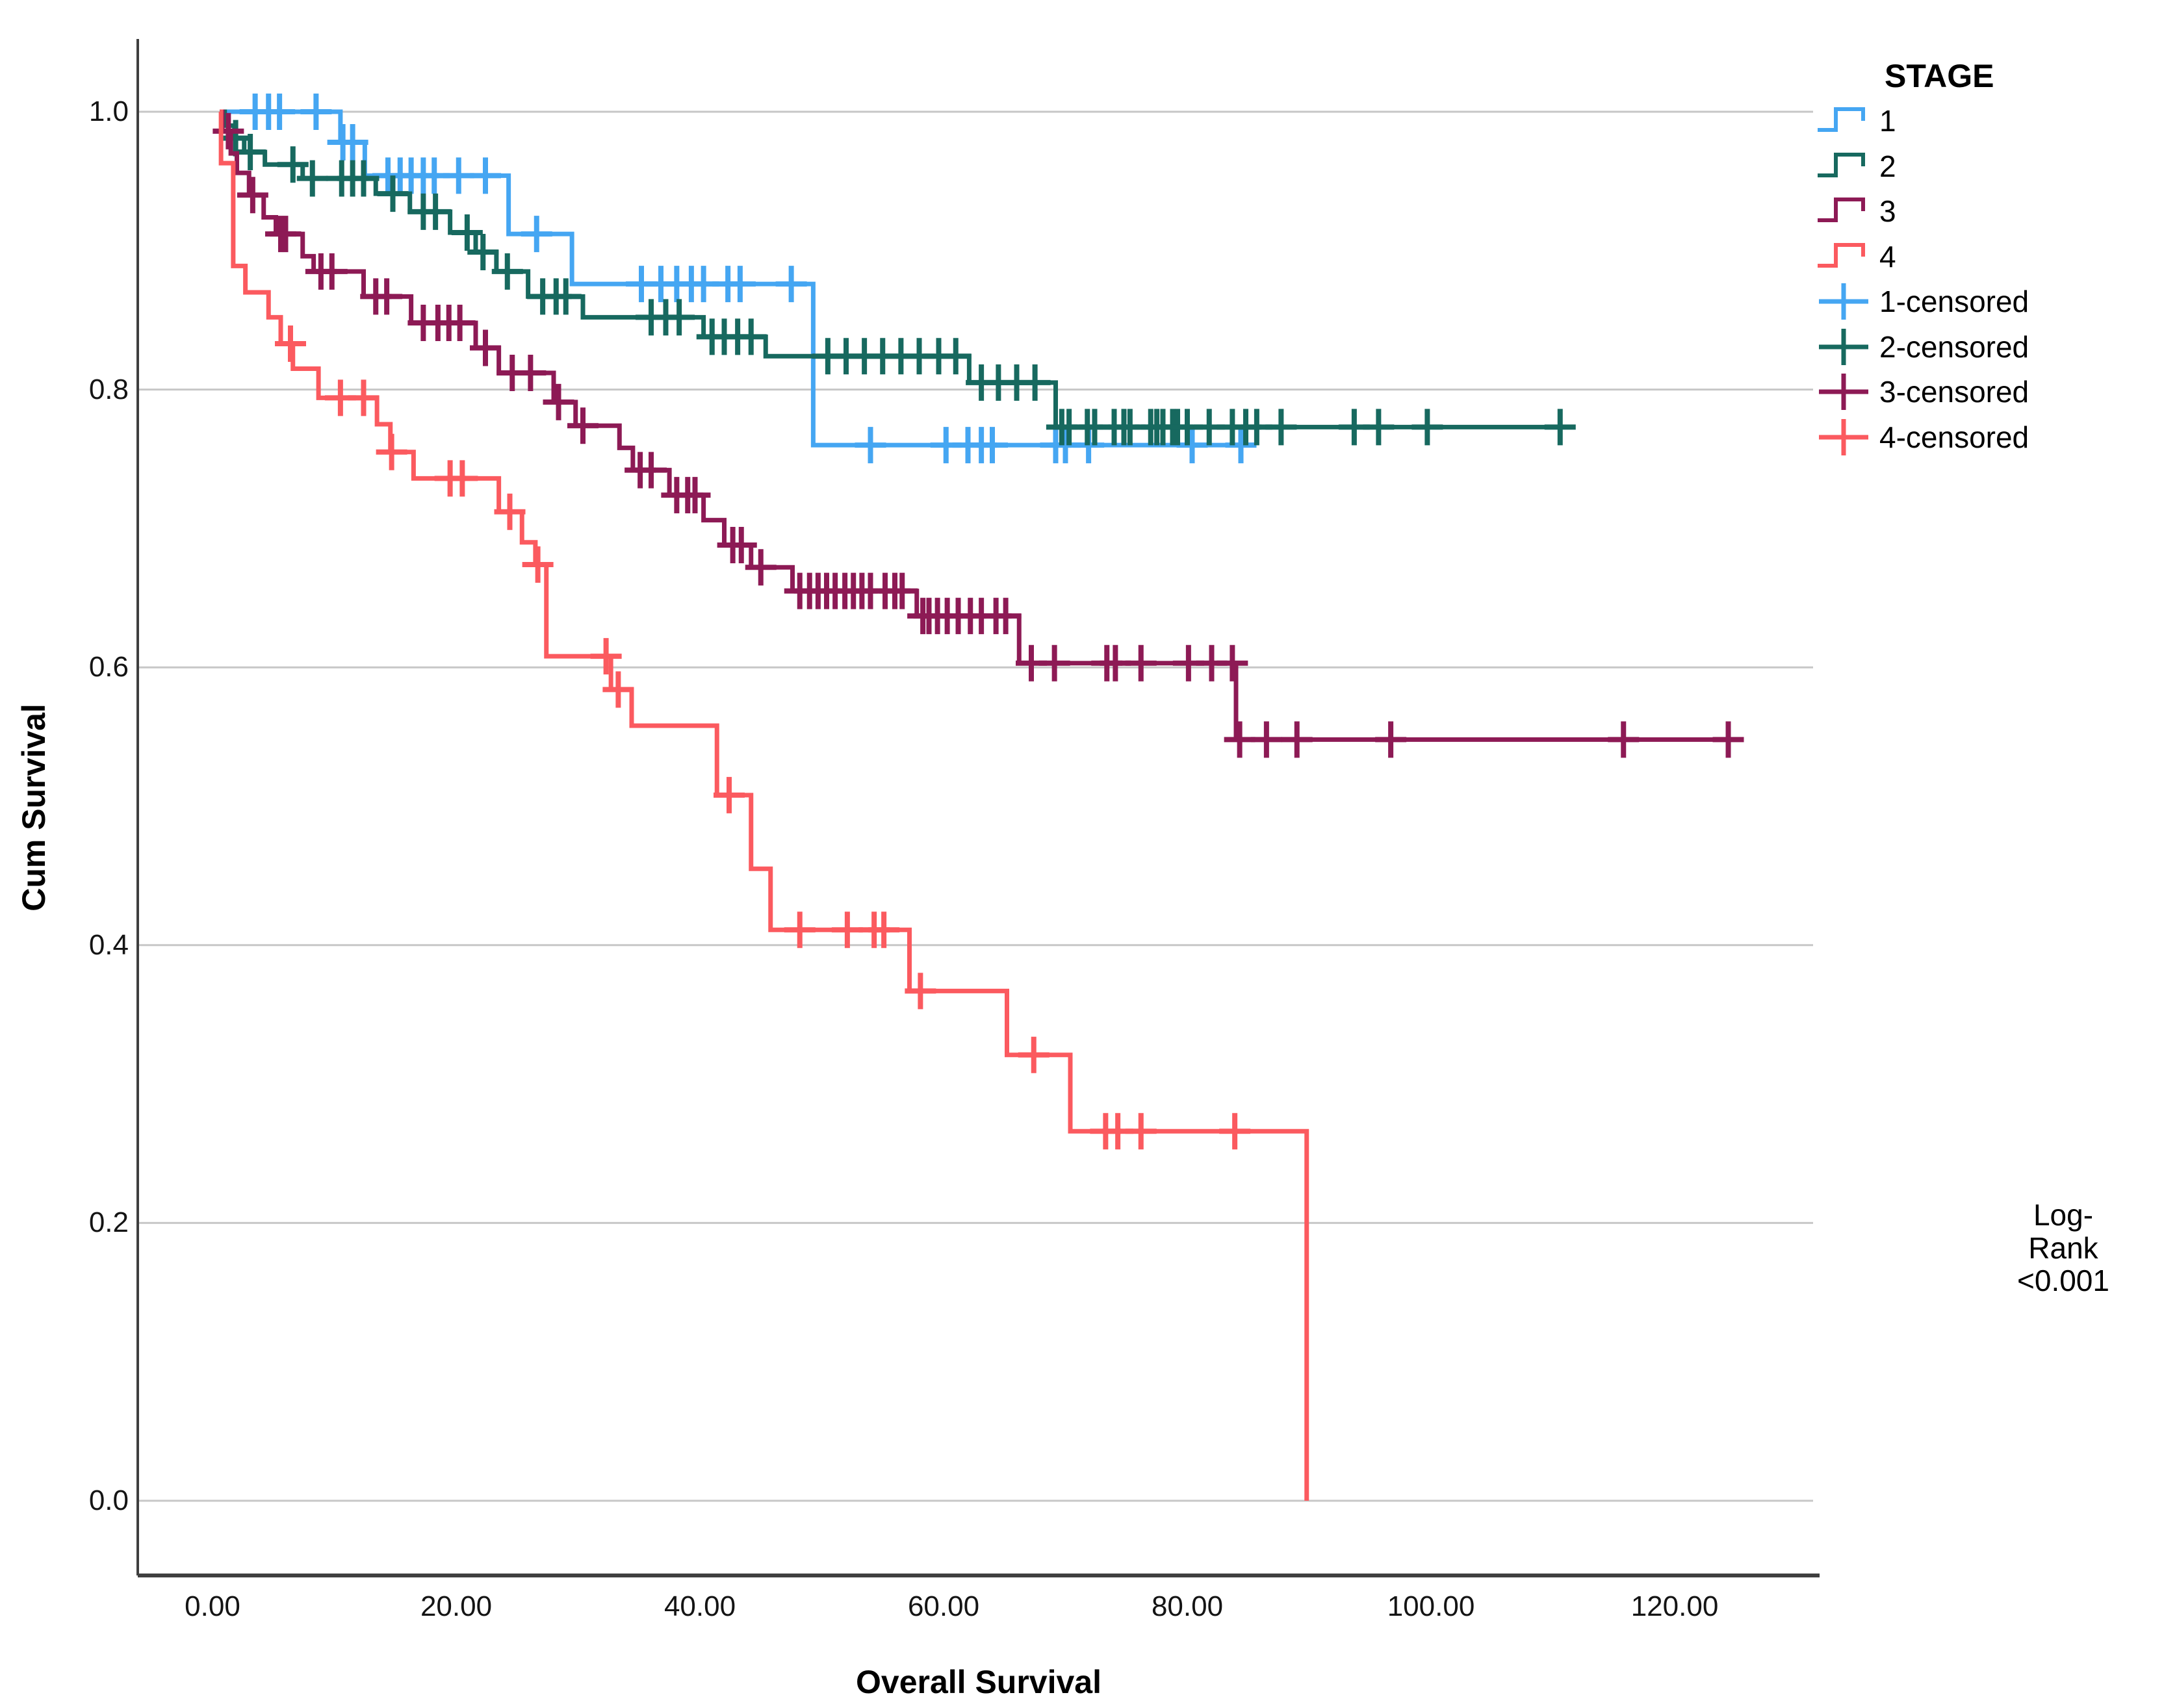 Image resolution: width=2164 pixels, height=1708 pixels. I want to click on x-tick-label-0.00: 0.00, so click(212, 1606).